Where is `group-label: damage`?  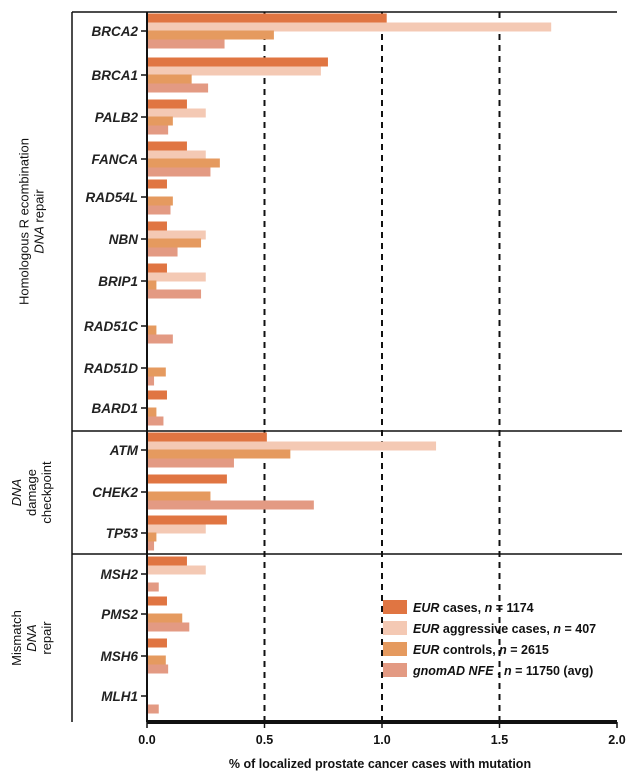 group-label: damage is located at coordinates (31, 492).